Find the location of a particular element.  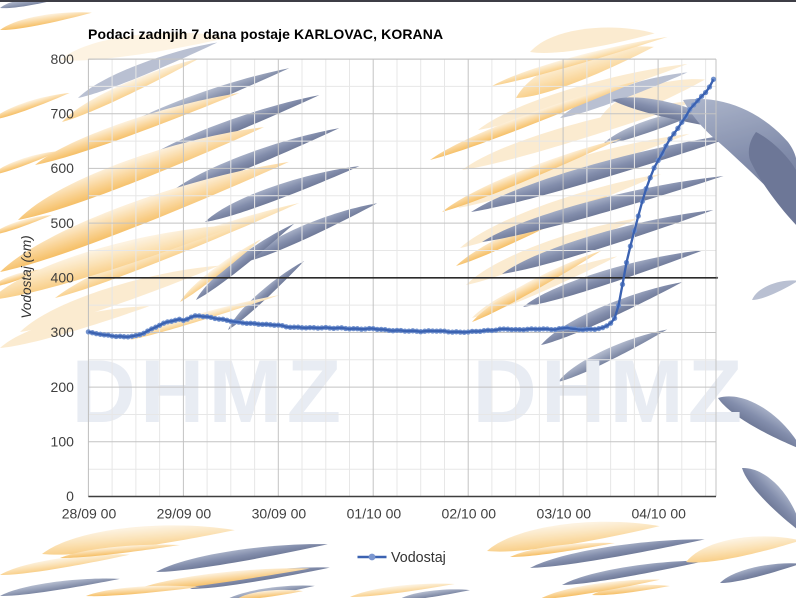

svg-text: 500 is located at coordinates (63, 223).